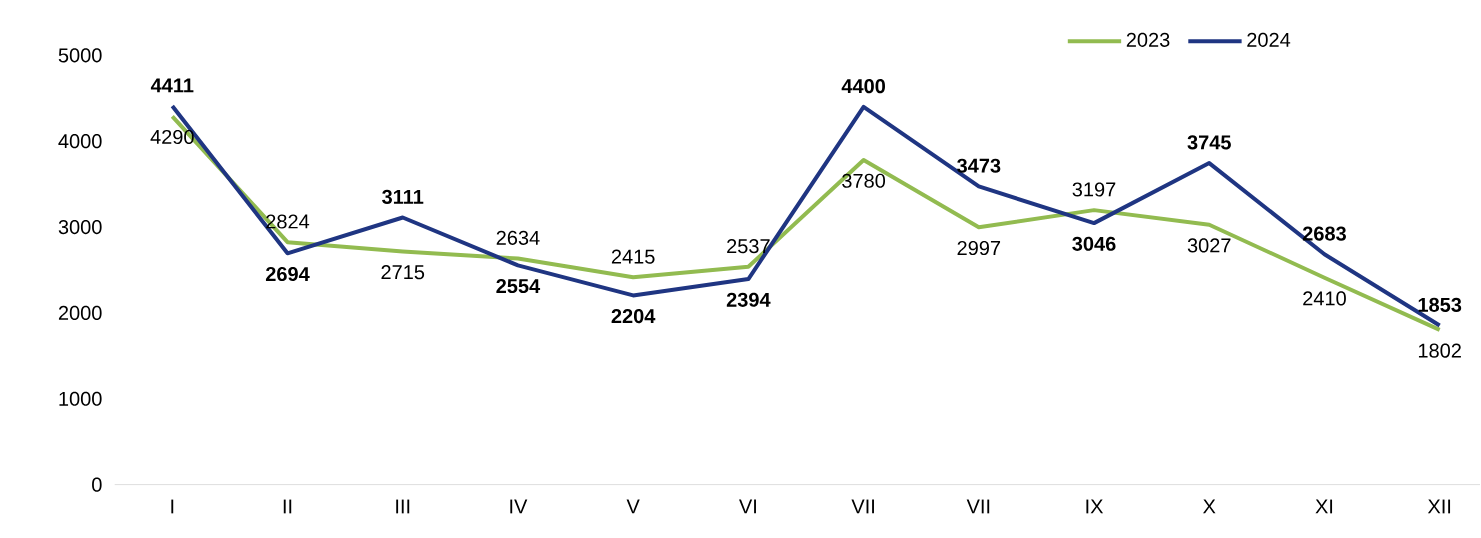  What do you see at coordinates (172, 85) in the screenshot?
I see `data-label: 4411` at bounding box center [172, 85].